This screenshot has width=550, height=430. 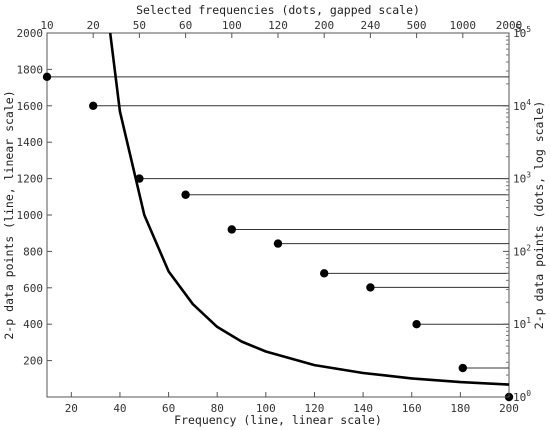 What do you see at coordinates (292, 403) in the screenshot?
I see `bottom-axis-ticks: 20 40 60 80 100 120 140 160 180 200` at bounding box center [292, 403].